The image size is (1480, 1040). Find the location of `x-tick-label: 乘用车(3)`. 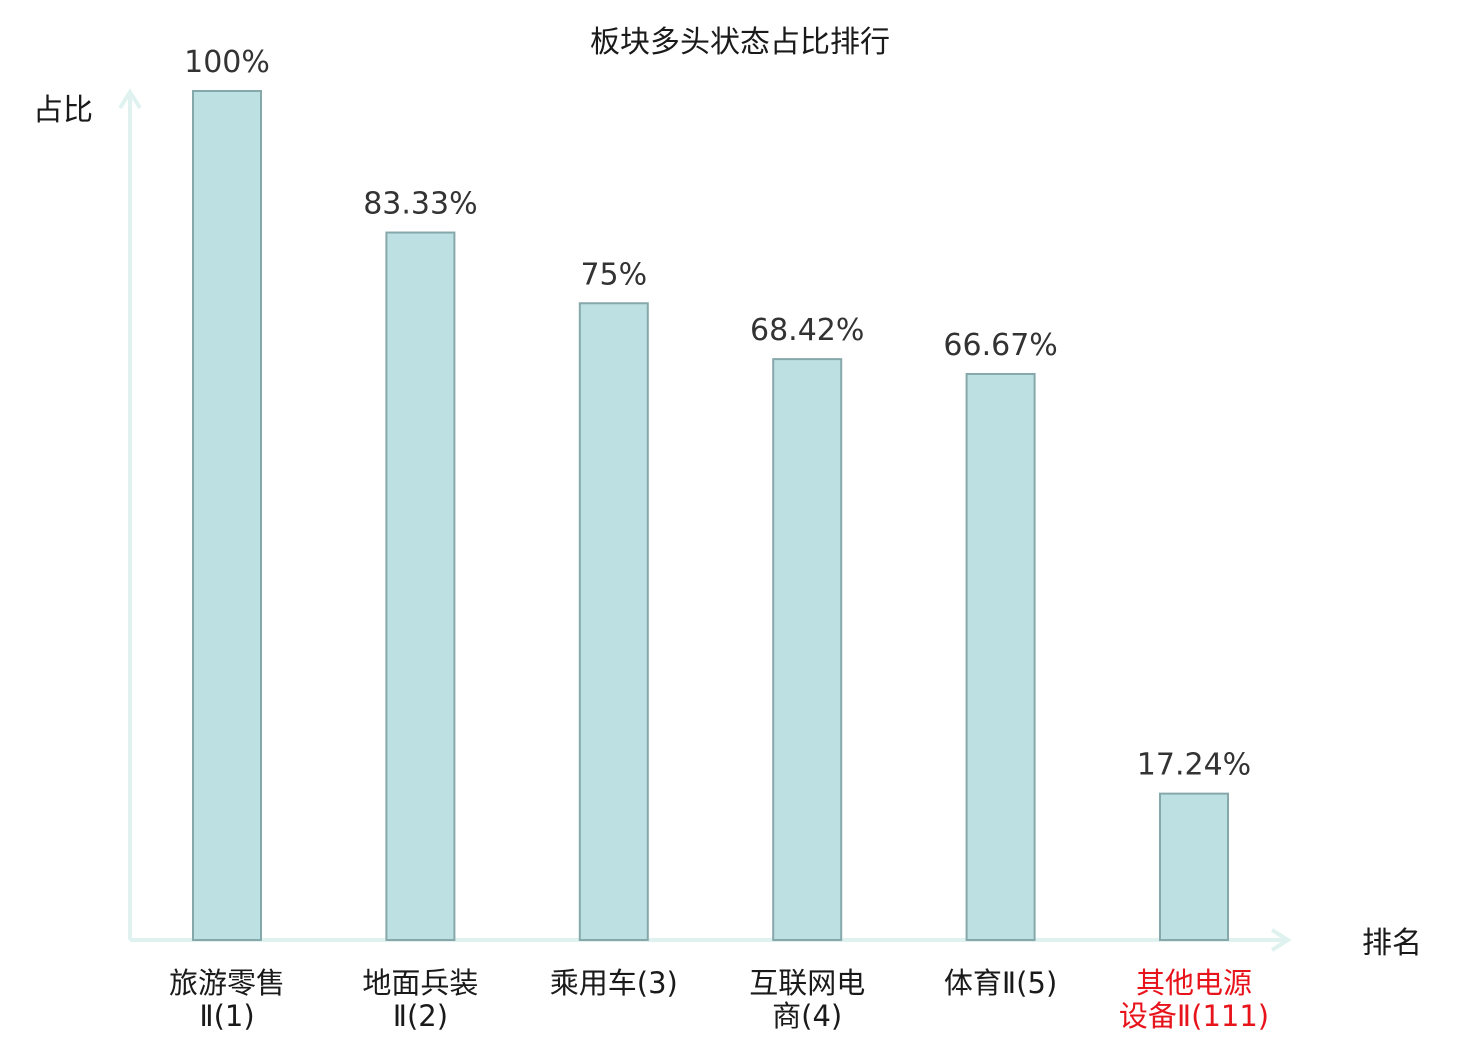

x-tick-label: 乘用车(3) is located at coordinates (614, 983).